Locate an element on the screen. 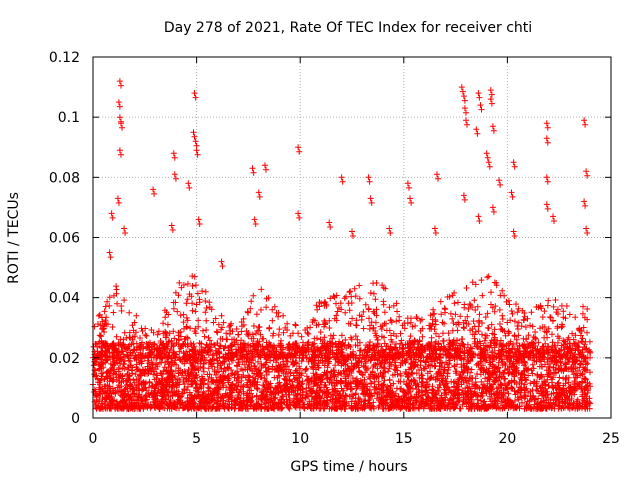  x-tick-label: 0 is located at coordinates (93, 439).